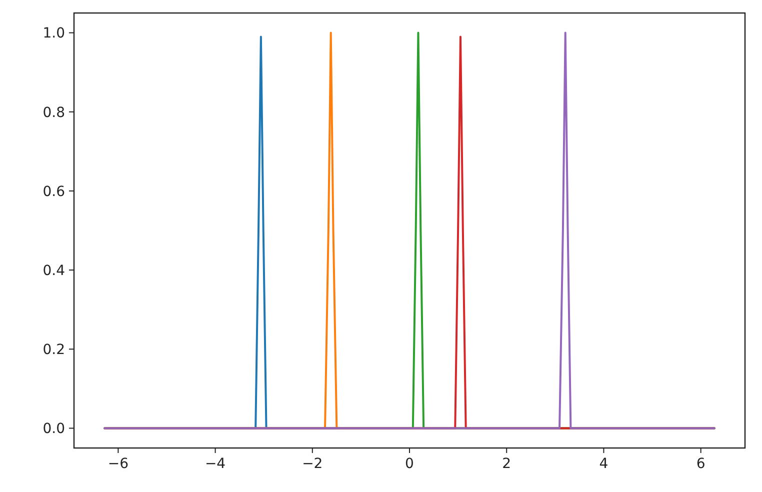  What do you see at coordinates (53, 34) in the screenshot?
I see `y-tick-label: 1.0` at bounding box center [53, 34].